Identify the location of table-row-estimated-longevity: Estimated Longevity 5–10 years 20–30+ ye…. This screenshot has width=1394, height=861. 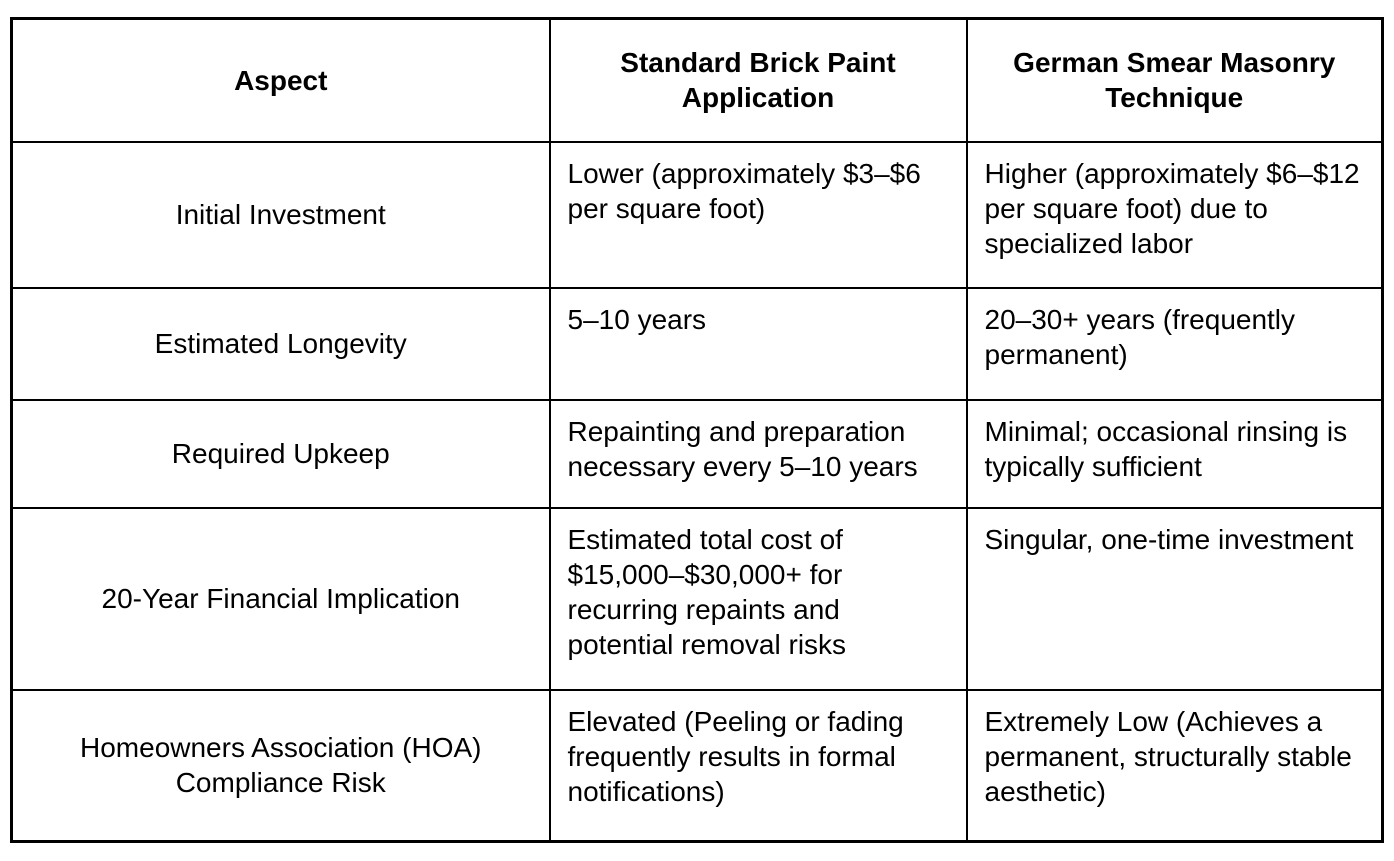
(697, 343).